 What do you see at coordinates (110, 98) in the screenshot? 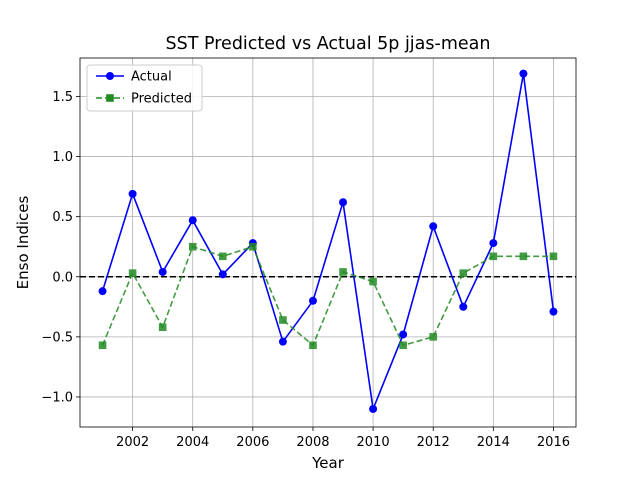
I see `legend-marker-predicted` at bounding box center [110, 98].